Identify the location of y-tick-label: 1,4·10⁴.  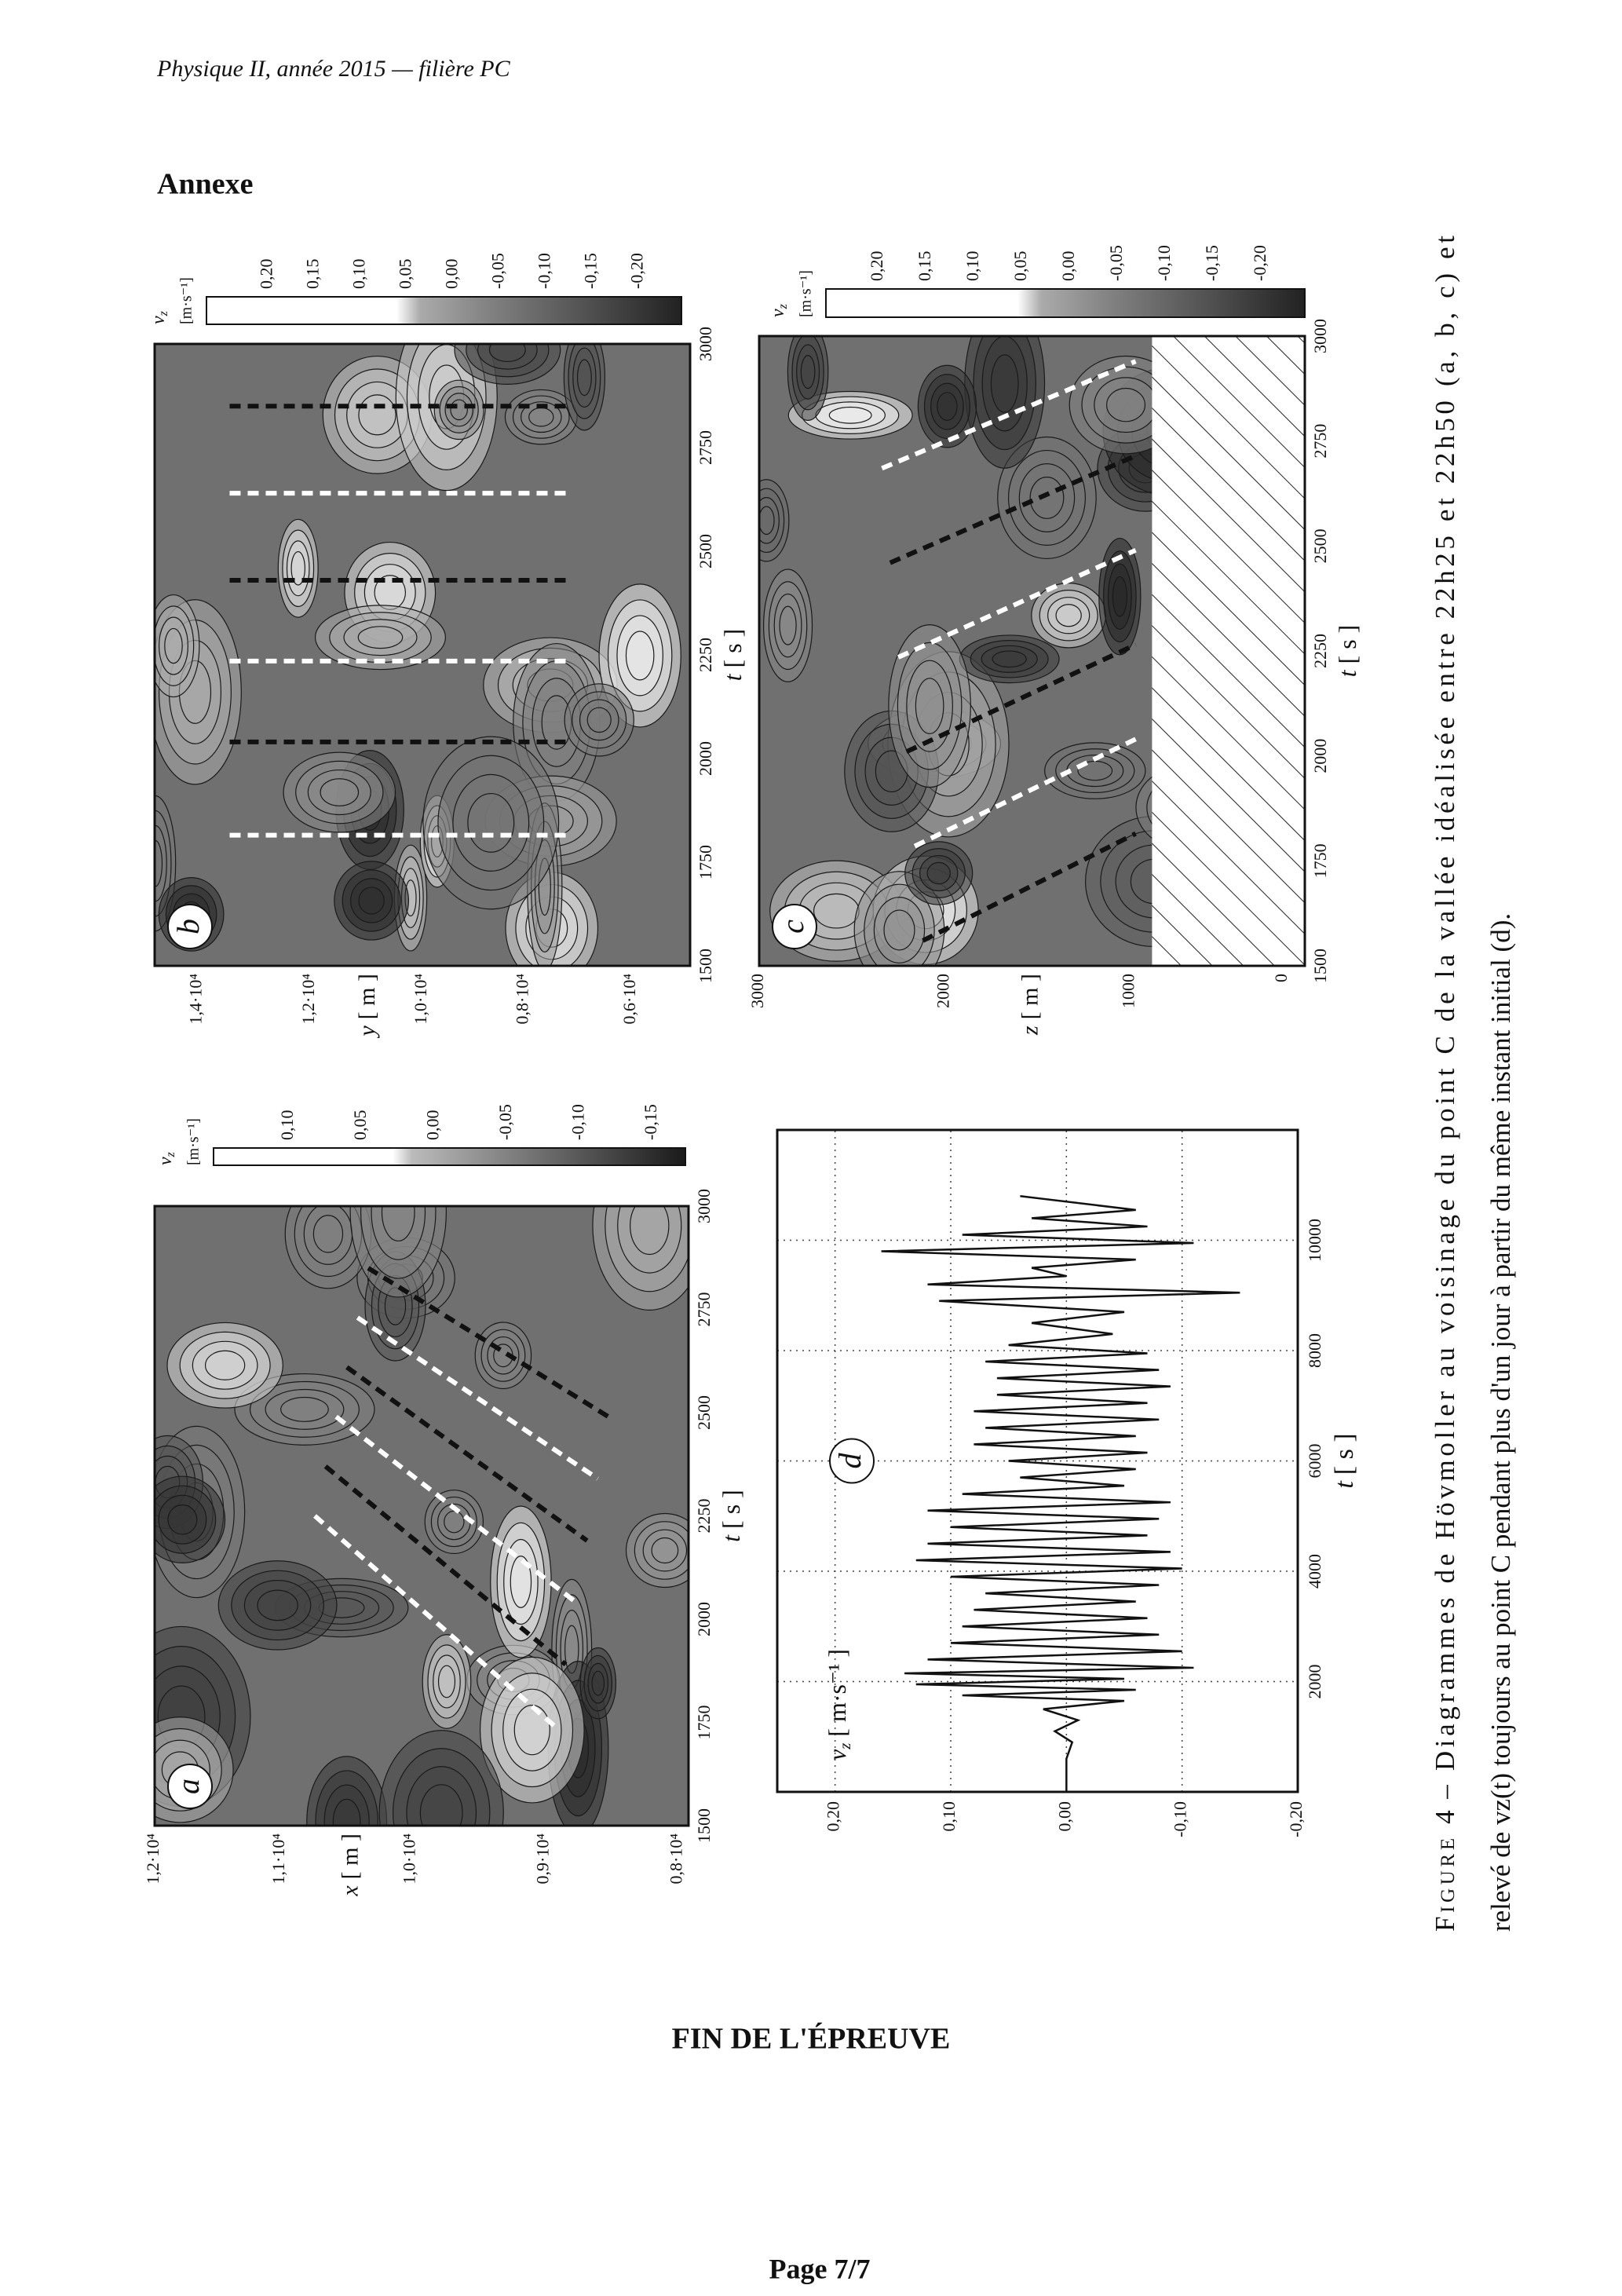
(196, 999).